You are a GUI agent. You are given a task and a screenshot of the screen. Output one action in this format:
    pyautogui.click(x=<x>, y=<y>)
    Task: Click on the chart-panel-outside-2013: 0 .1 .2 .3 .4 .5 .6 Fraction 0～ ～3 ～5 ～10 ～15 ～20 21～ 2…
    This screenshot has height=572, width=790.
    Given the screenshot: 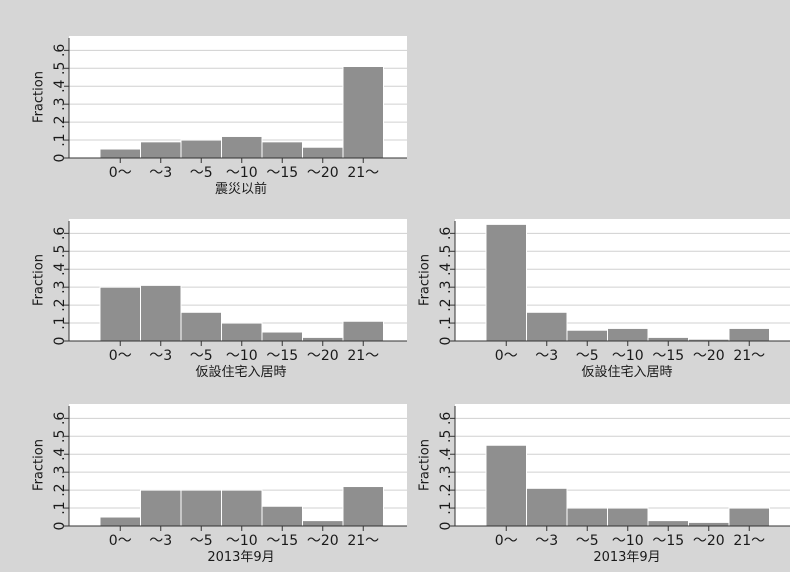 What is the action you would take?
    pyautogui.click(x=604, y=484)
    